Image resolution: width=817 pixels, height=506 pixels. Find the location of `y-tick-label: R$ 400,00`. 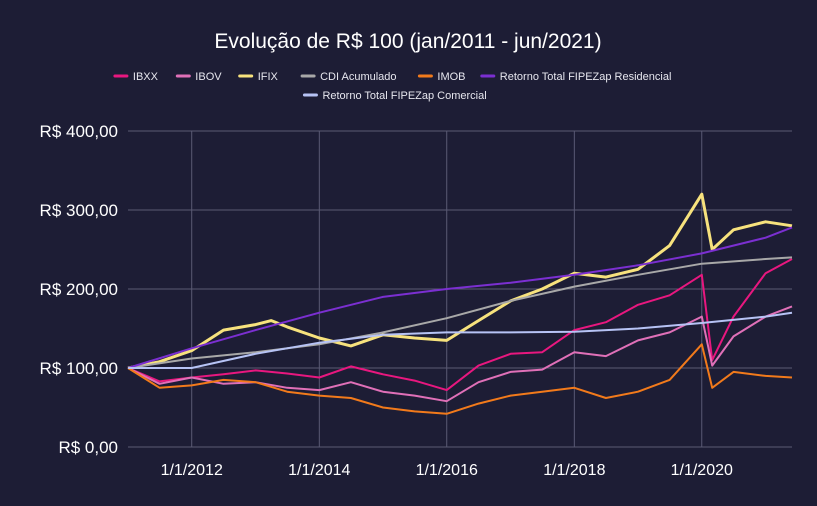

y-tick-label: R$ 400,00 is located at coordinates (79, 131).